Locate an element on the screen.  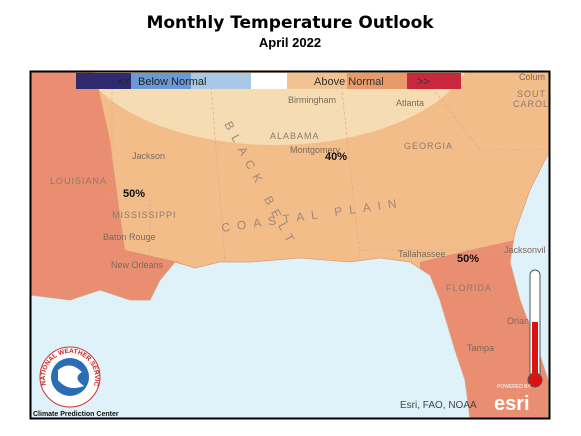
thermometer is located at coordinates (535, 328).